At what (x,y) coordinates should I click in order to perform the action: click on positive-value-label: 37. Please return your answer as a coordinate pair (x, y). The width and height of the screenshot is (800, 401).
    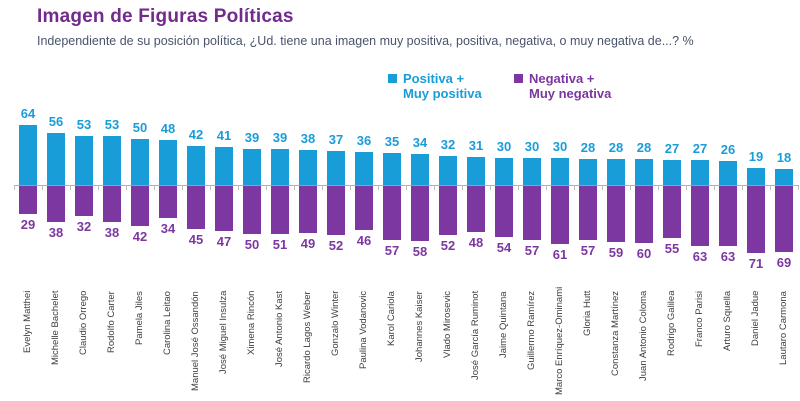
    Looking at the image, I should click on (336, 139).